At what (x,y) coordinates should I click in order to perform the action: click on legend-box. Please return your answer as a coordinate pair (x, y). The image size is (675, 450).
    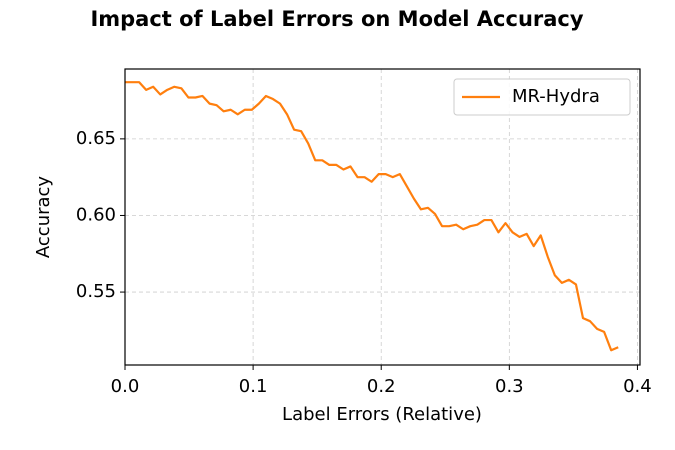
    Looking at the image, I should click on (542, 97).